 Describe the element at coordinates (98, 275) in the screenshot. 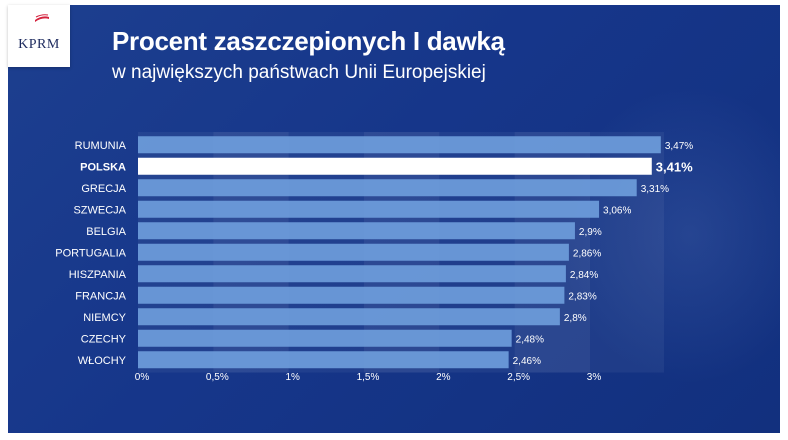

I see `category-label: HISZPANIA` at that location.